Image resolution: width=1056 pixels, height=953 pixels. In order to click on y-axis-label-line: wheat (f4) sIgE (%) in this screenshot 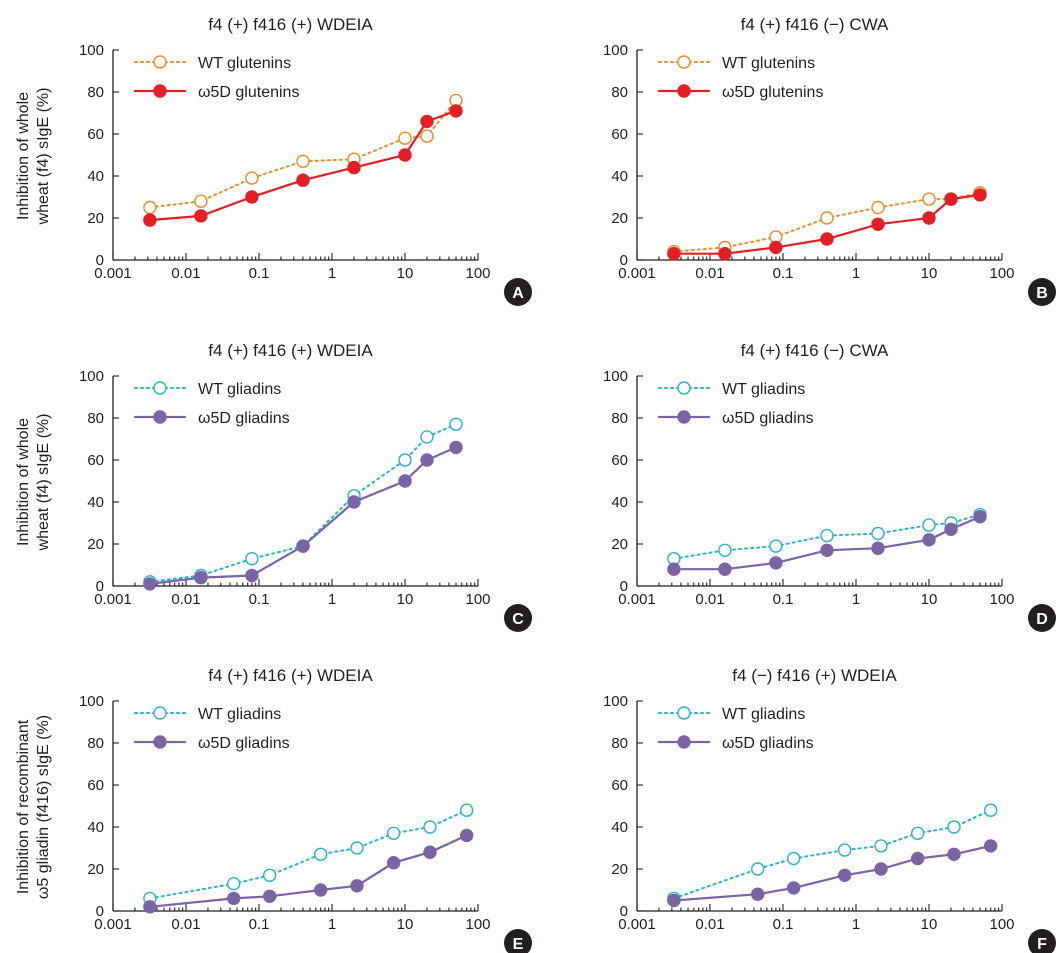, I will do `click(43, 157)`.